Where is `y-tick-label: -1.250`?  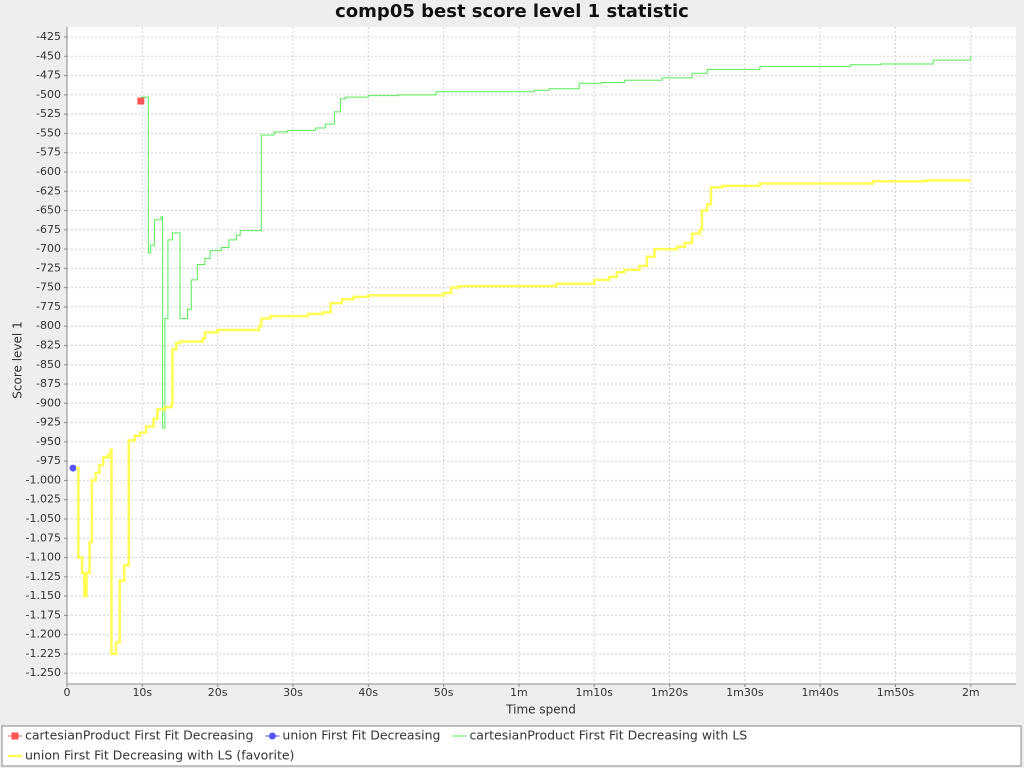 y-tick-label: -1.250 is located at coordinates (43, 672).